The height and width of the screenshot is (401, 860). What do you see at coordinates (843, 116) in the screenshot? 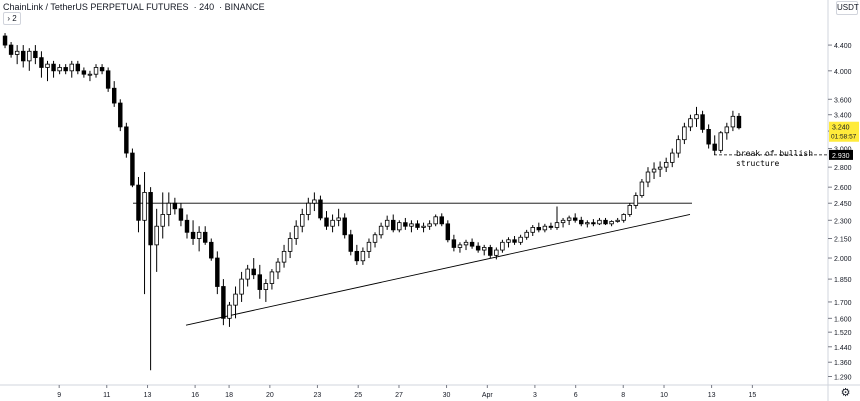
I see `price-tick-label: 3.400` at bounding box center [843, 116].